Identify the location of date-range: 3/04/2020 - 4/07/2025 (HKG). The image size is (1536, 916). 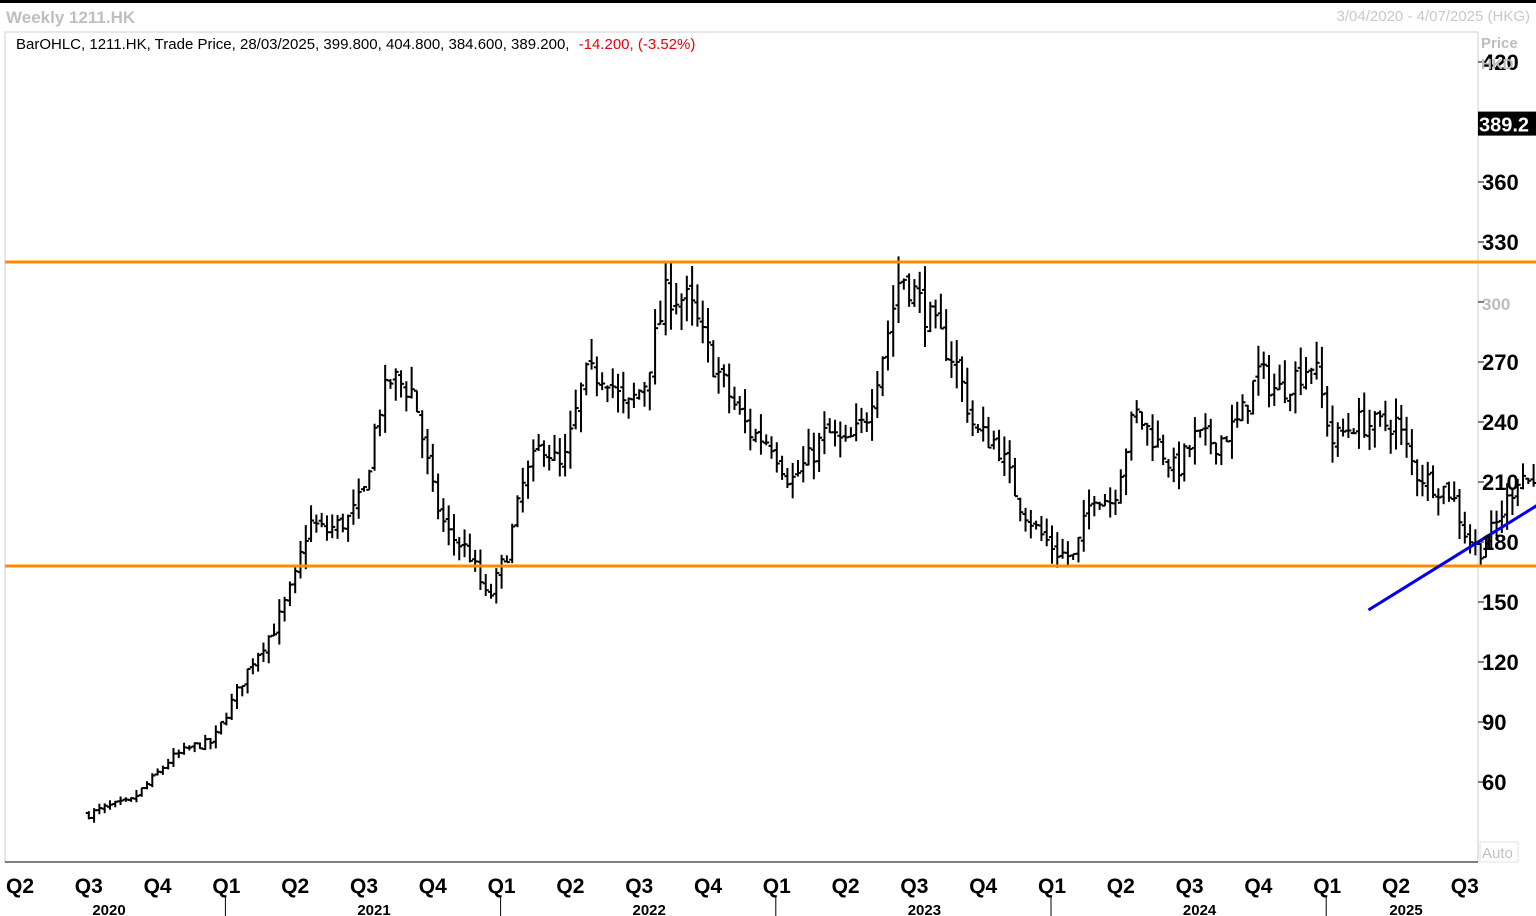
(1433, 16).